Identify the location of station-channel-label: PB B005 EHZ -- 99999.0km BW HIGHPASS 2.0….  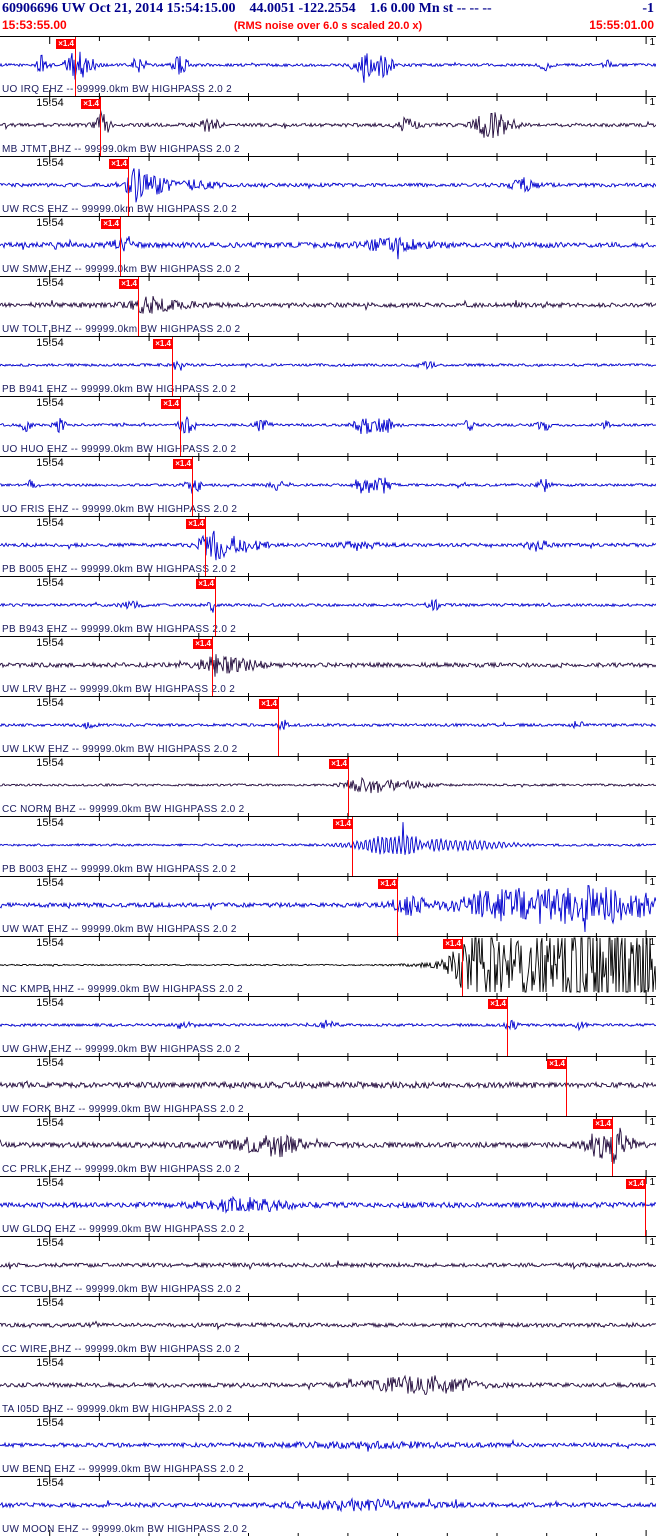
(119, 569).